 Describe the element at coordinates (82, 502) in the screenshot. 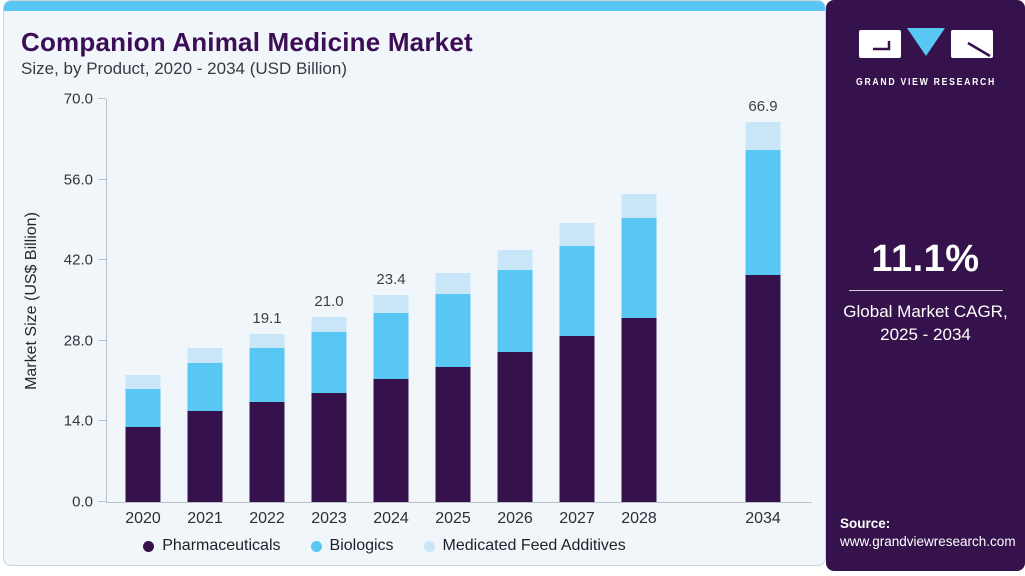

I see `y-tick-label: 0.0` at that location.